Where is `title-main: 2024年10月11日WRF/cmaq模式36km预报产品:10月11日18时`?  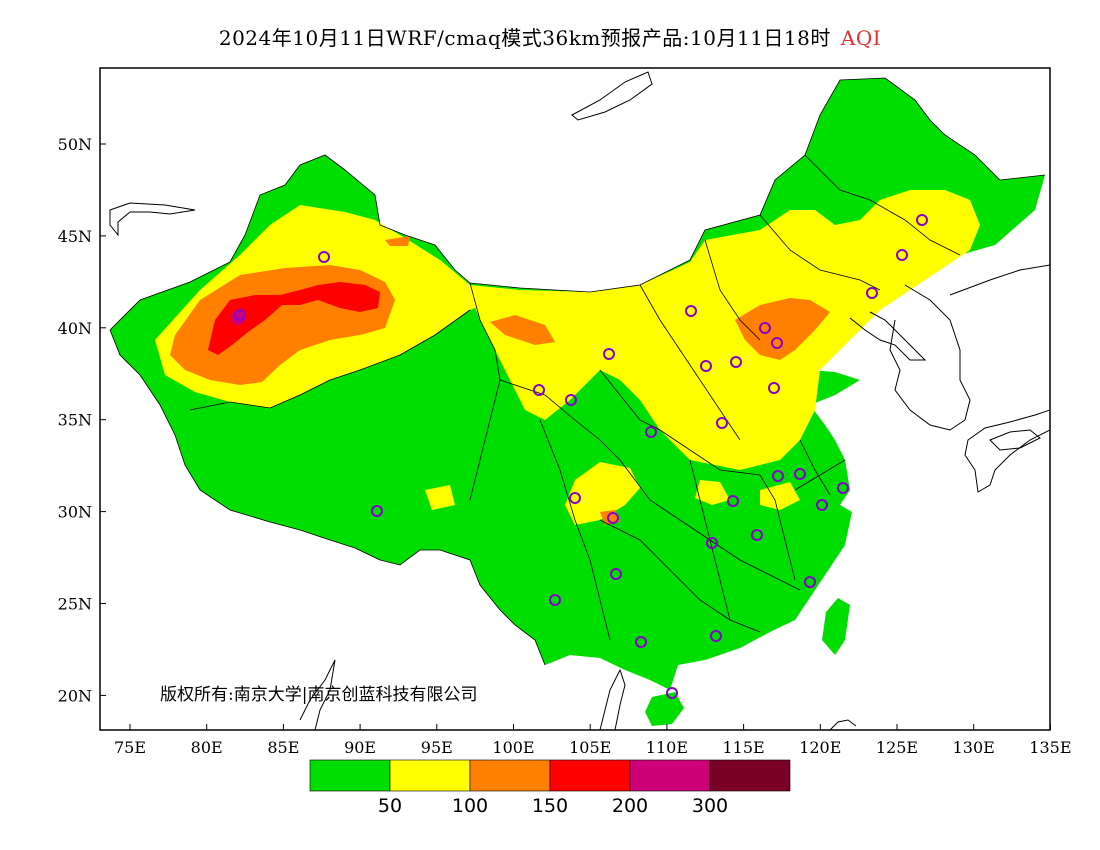
title-main: 2024年10月11日WRF/cmaq模式36km预报产品:10月11日18时 is located at coordinates (524, 38).